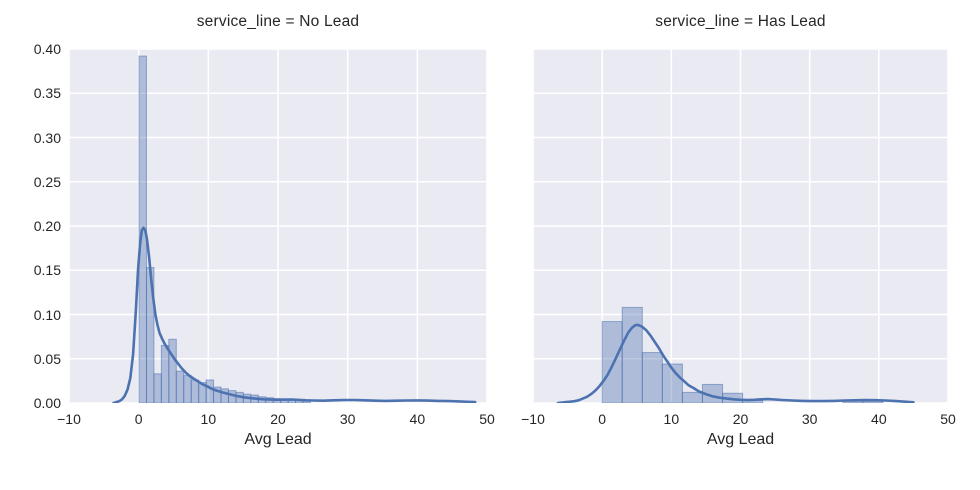 The height and width of the screenshot is (490, 980). What do you see at coordinates (47, 137) in the screenshot?
I see `y-tick-label: 0.30` at bounding box center [47, 137].